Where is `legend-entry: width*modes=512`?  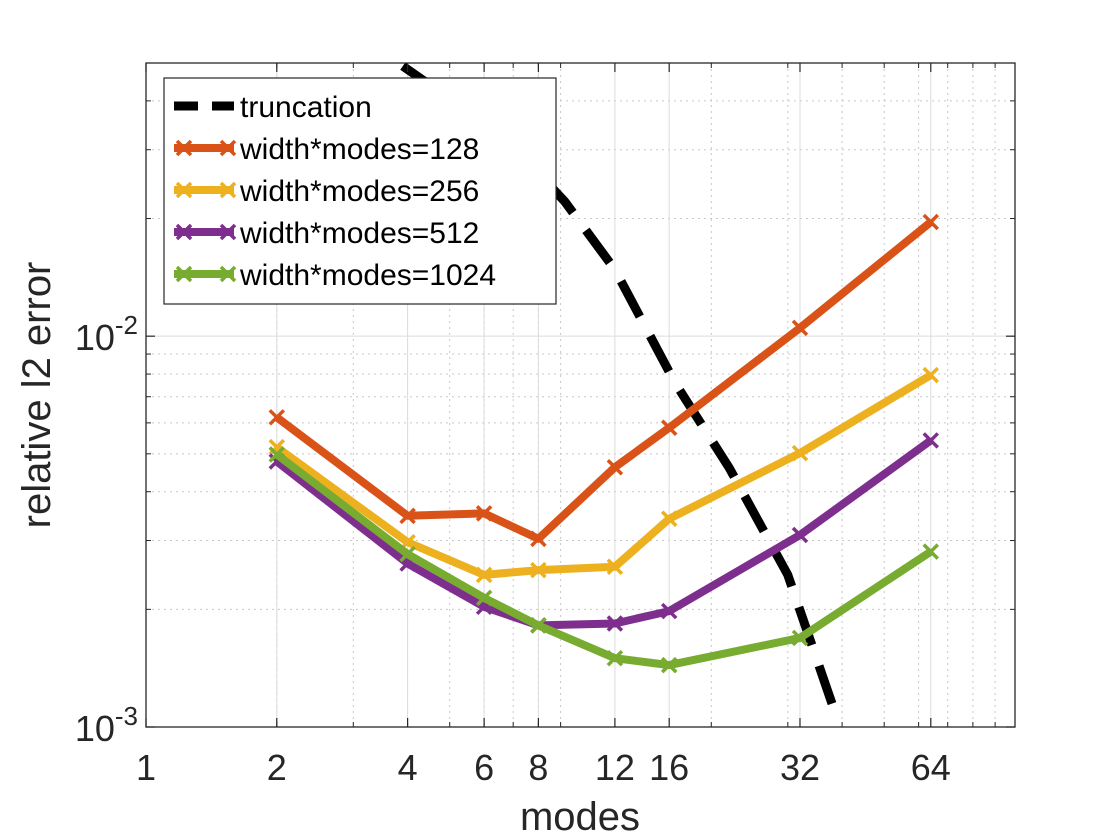 legend-entry: width*modes=512 is located at coordinates (326, 233).